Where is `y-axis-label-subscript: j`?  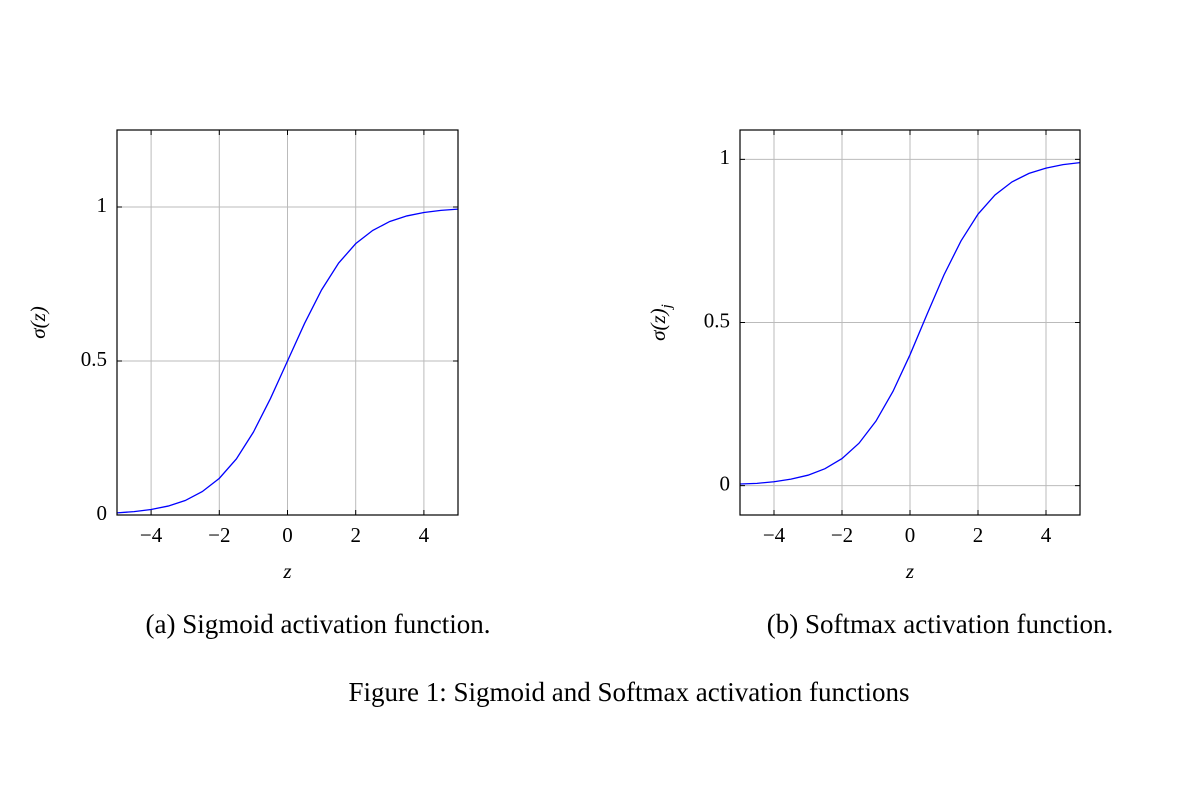 y-axis-label-subscript: j is located at coordinates (667, 307).